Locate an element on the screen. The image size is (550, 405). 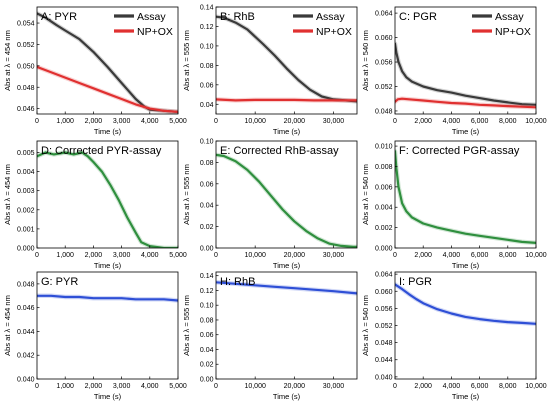
y-tick-label: 0.060 is located at coordinates (384, 292).